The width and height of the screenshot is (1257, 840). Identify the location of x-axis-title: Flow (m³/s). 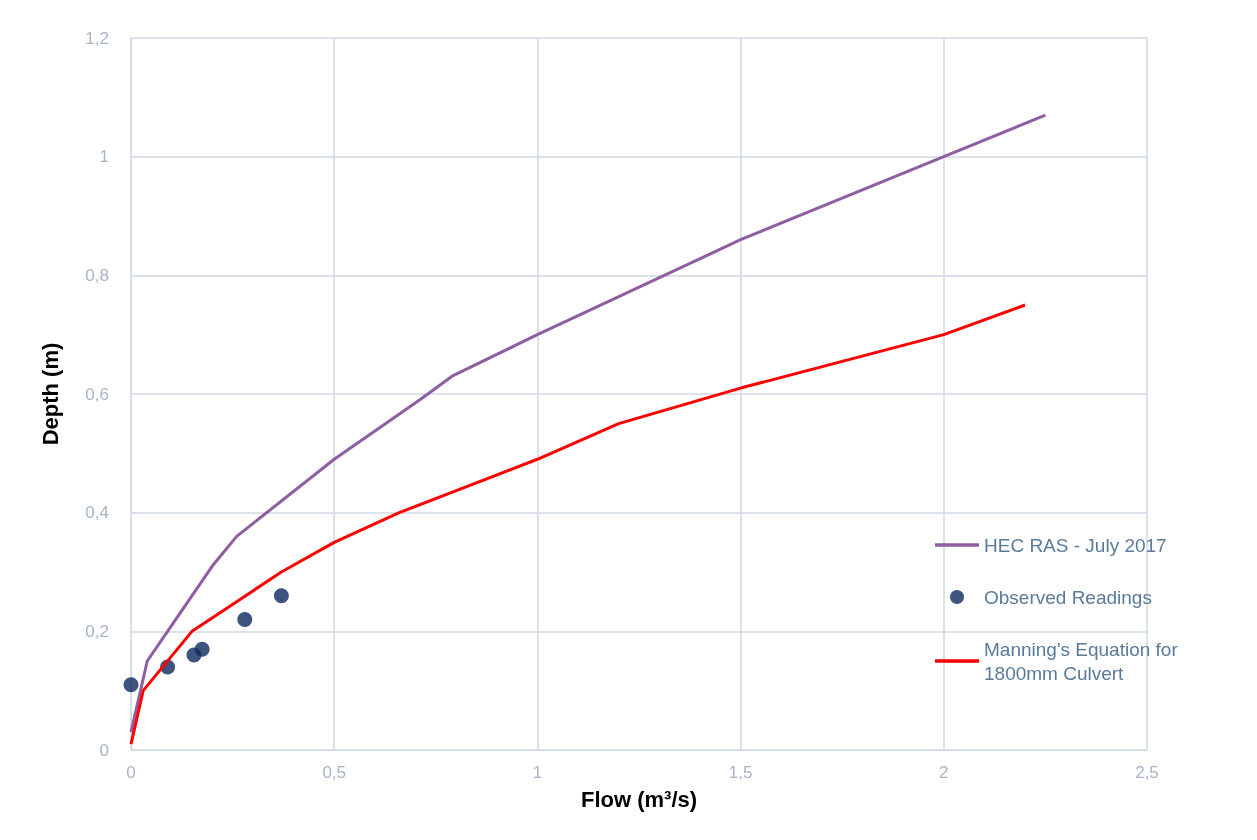
(639, 799).